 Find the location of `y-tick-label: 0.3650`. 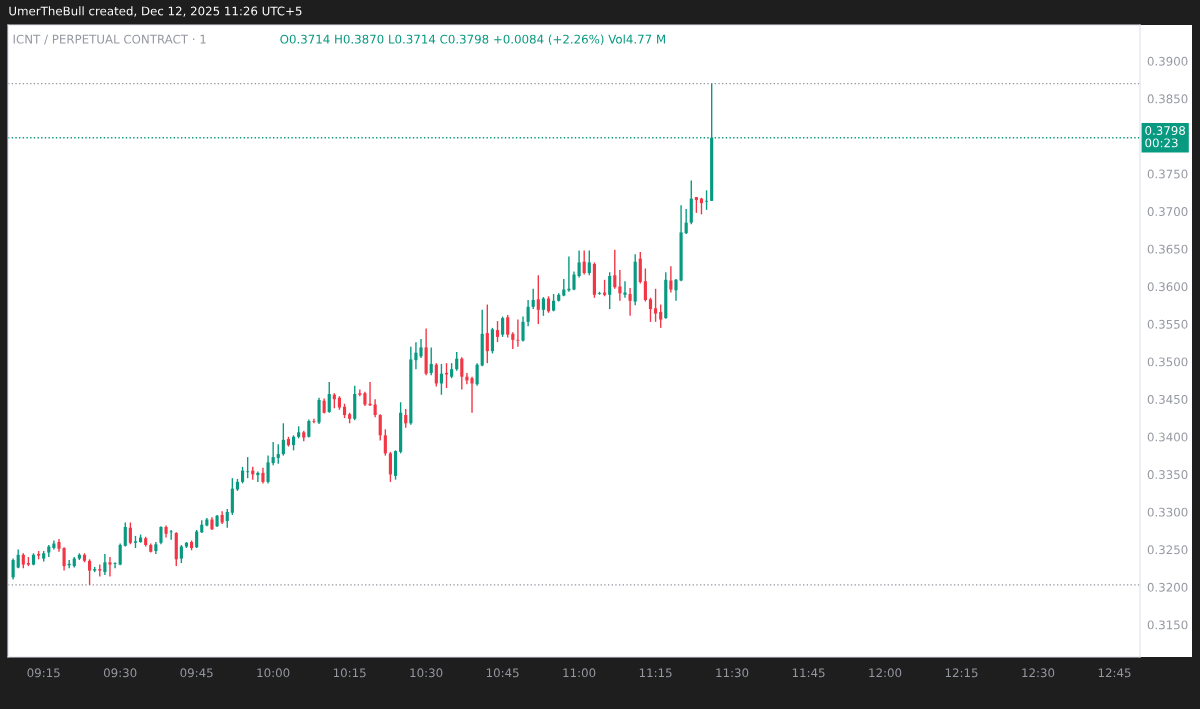

y-tick-label: 0.3650 is located at coordinates (1167, 249).